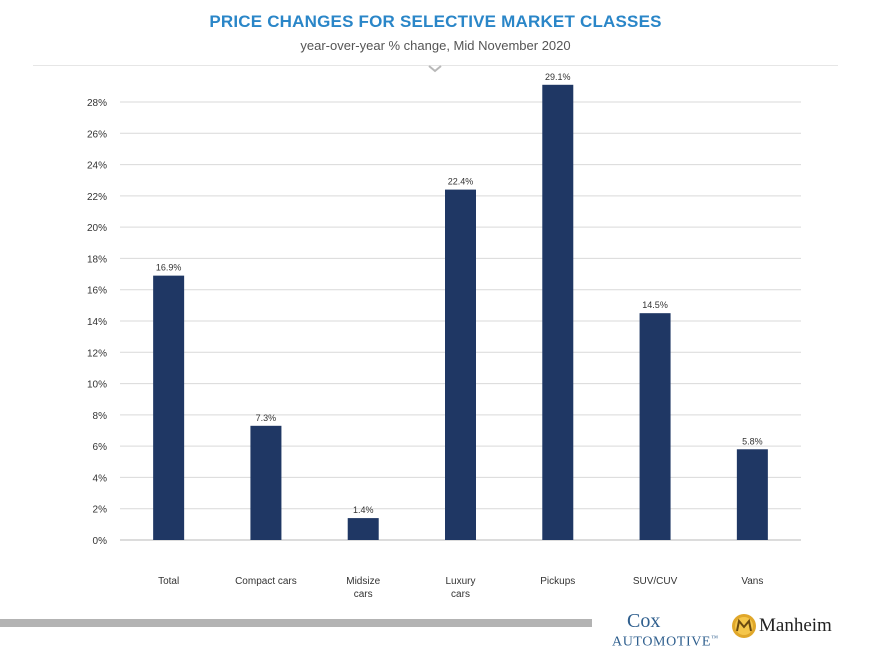 The height and width of the screenshot is (667, 871). I want to click on y-tick-label: 10%, so click(97, 385).